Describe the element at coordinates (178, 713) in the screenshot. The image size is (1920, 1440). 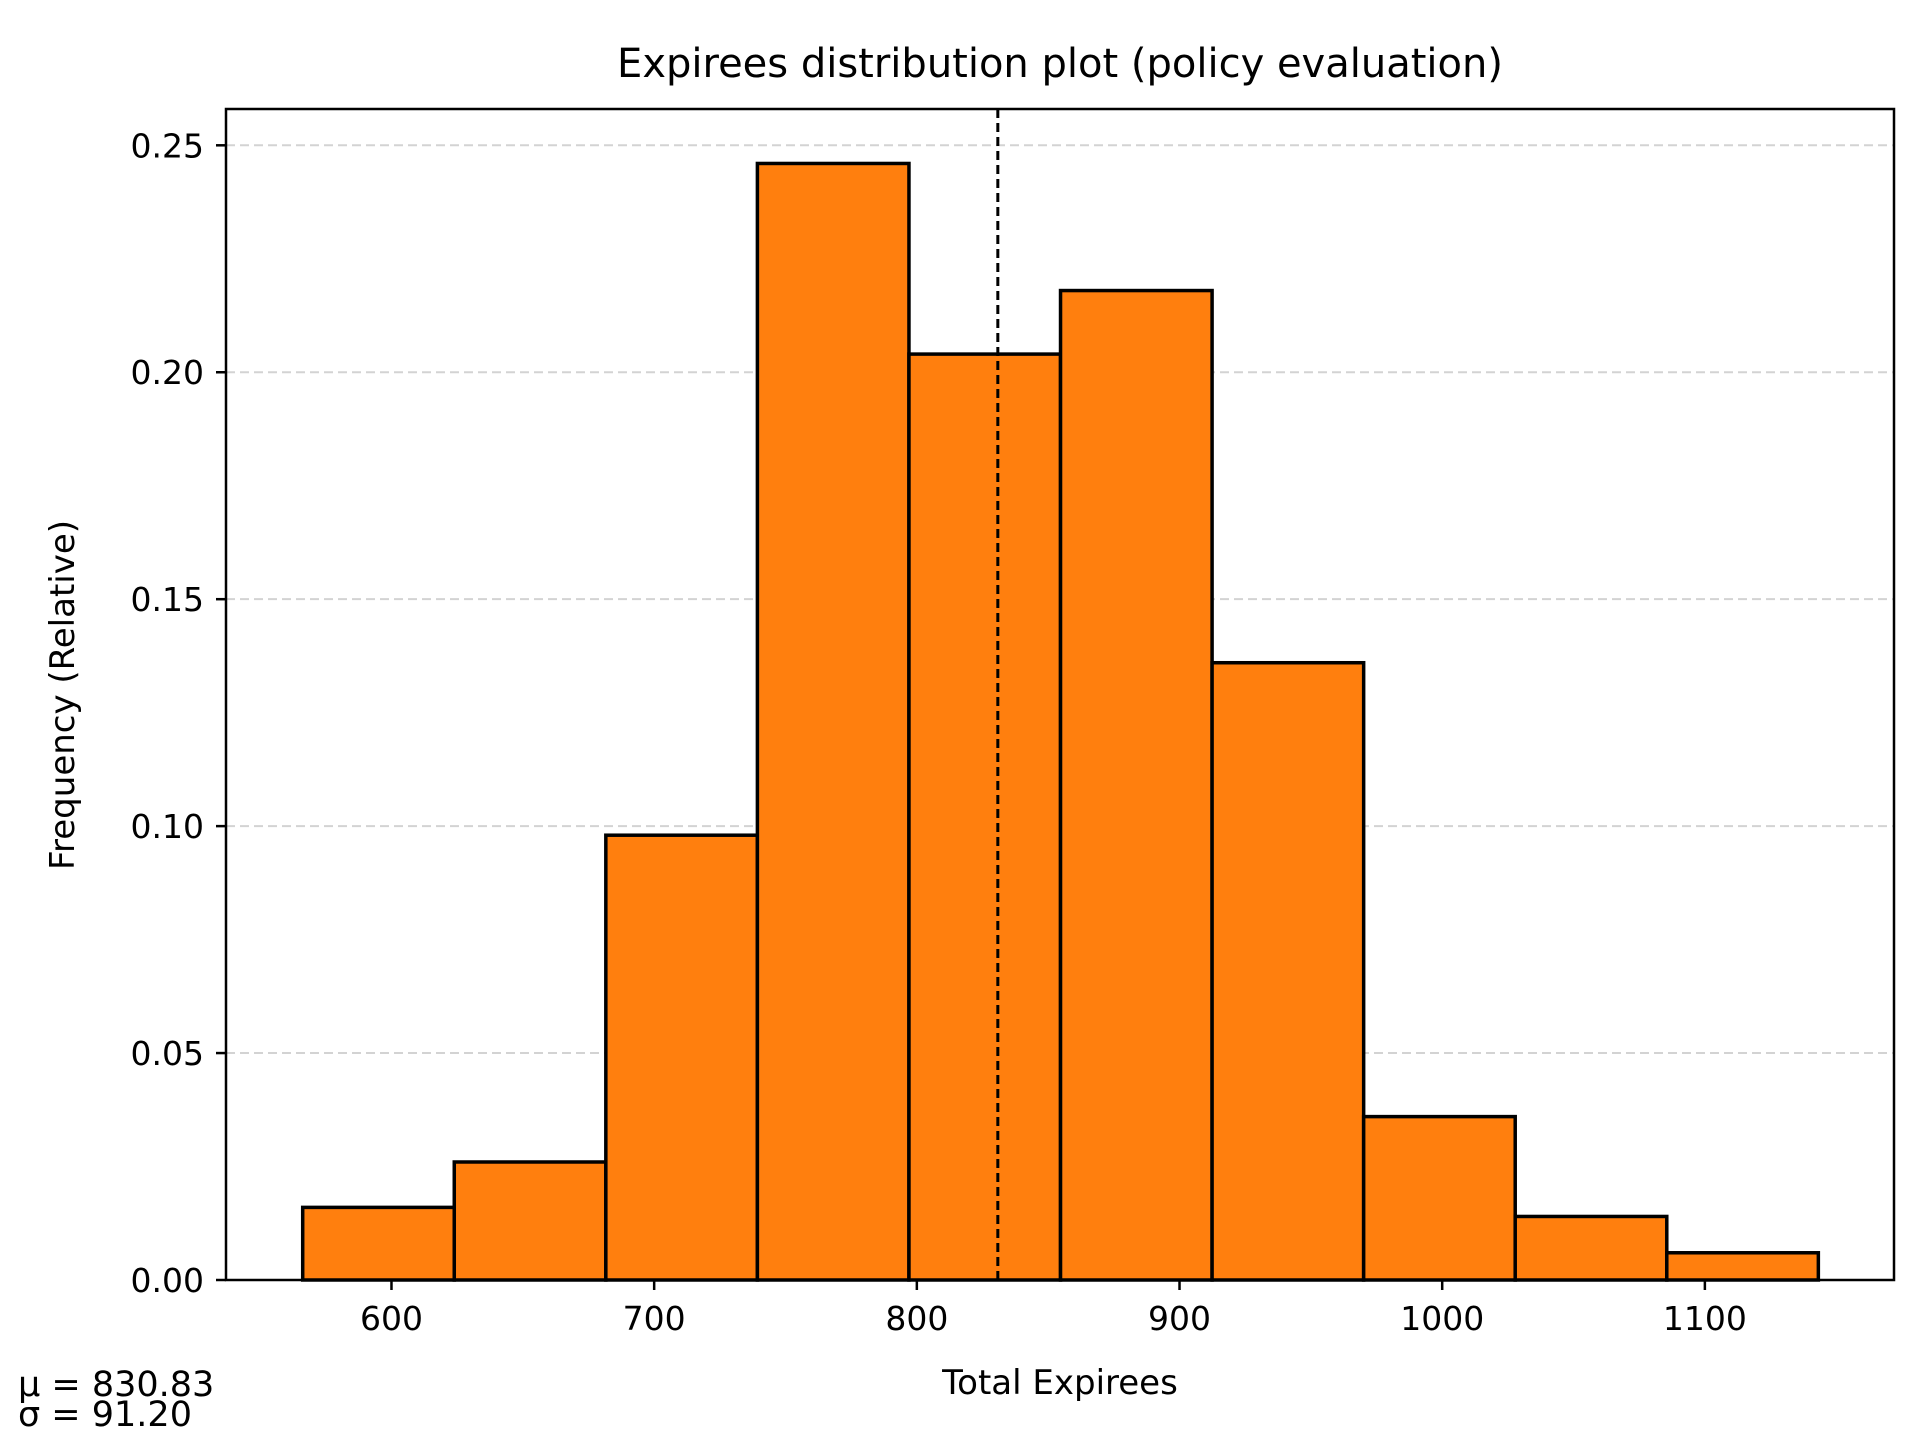
I see `y-axis-ticks: 0.00 0.05 0.10 0.15 0.20 0.25` at that location.